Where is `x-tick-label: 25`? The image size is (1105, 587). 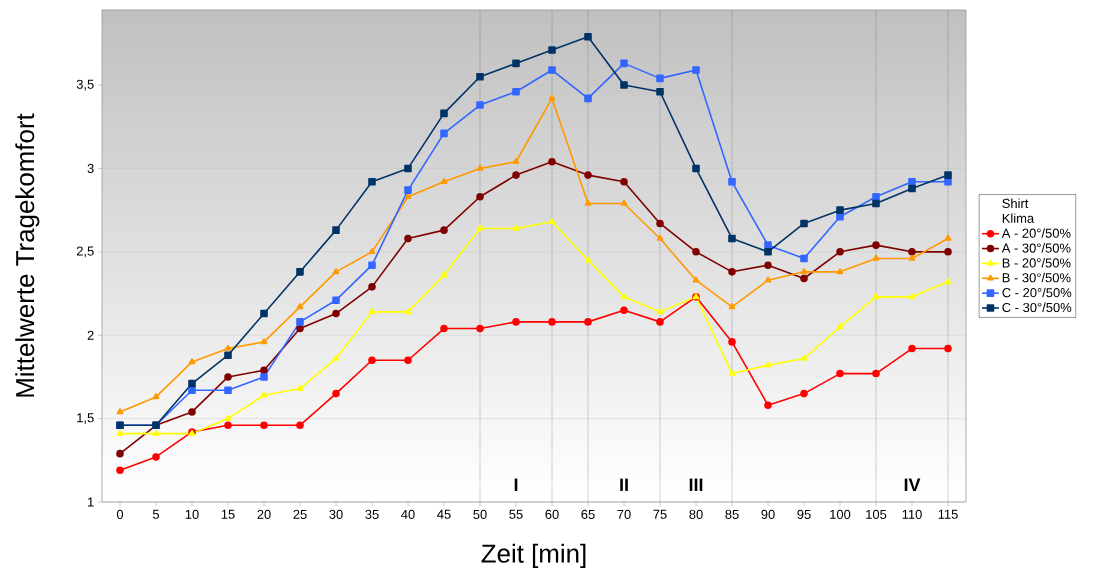
x-tick-label: 25 is located at coordinates (300, 514).